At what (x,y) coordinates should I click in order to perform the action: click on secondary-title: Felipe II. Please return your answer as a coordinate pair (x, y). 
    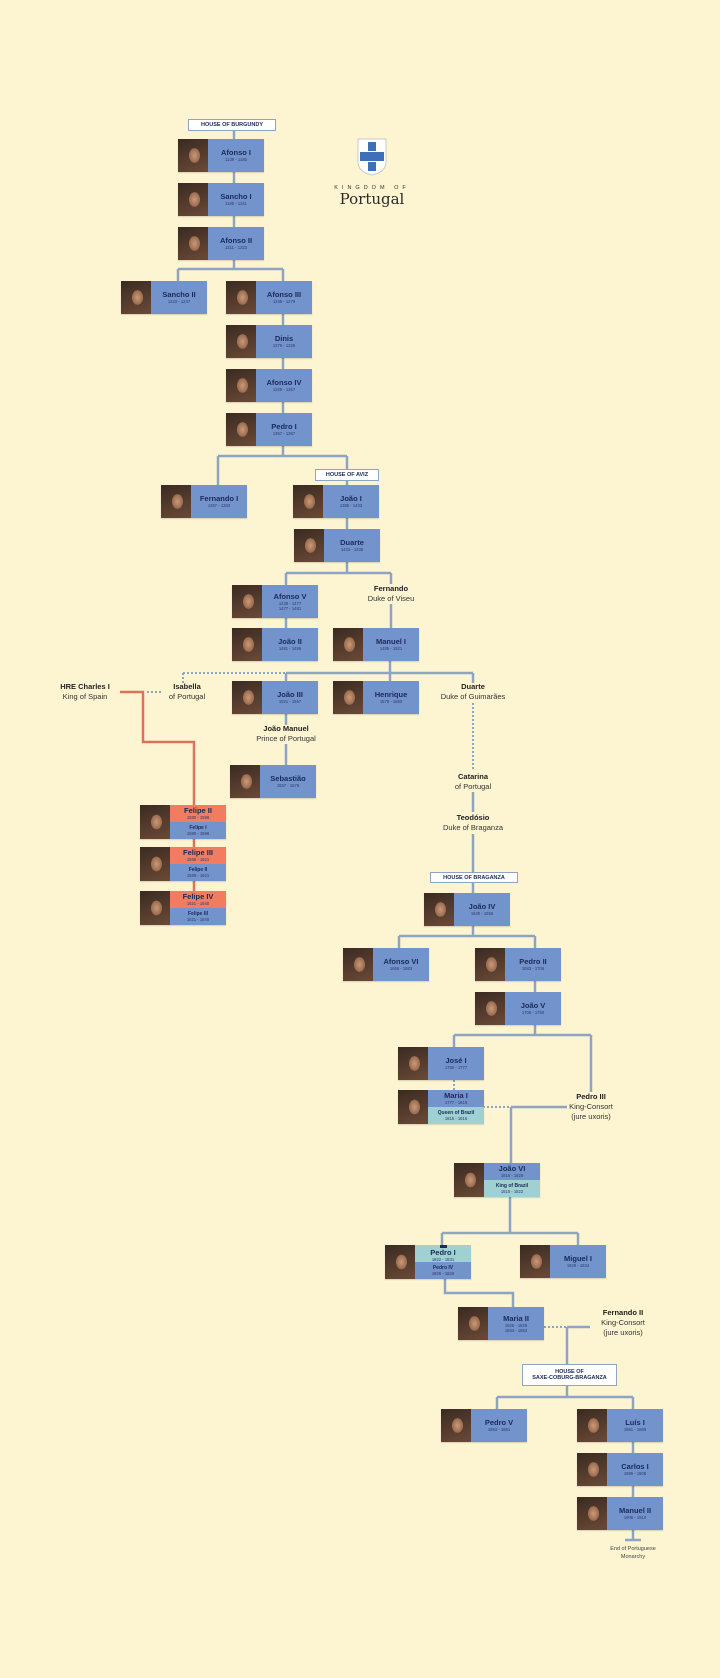
    Looking at the image, I should click on (198, 870).